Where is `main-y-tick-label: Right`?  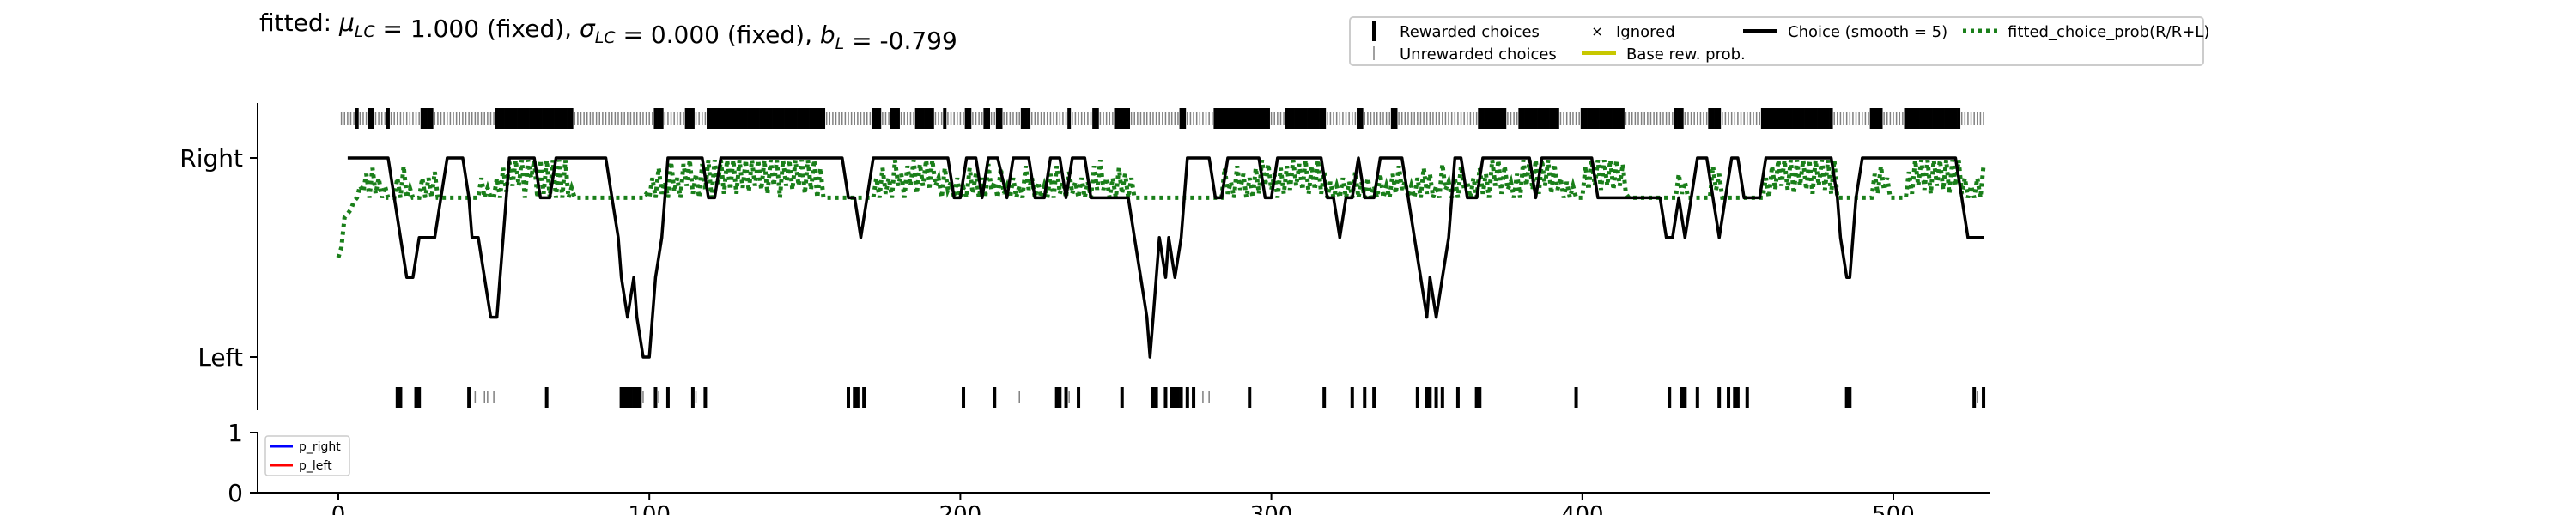
main-y-tick-label: Right is located at coordinates (211, 158).